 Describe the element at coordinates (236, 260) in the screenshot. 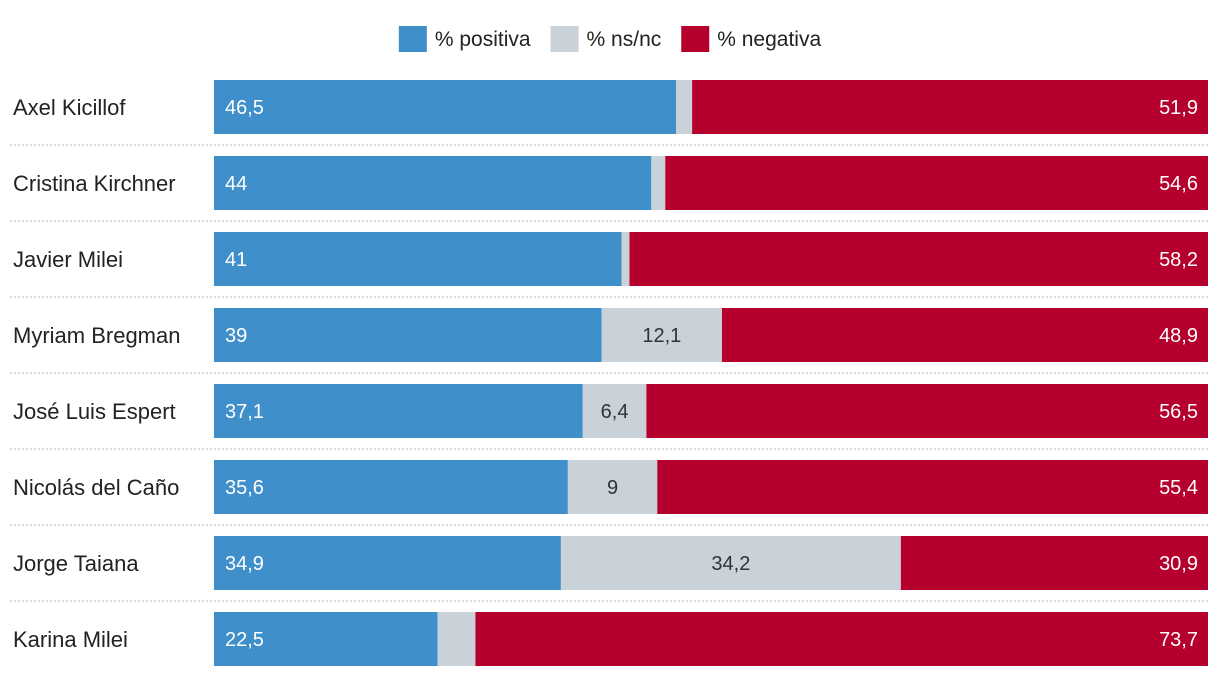

I see `data-label: 41` at that location.